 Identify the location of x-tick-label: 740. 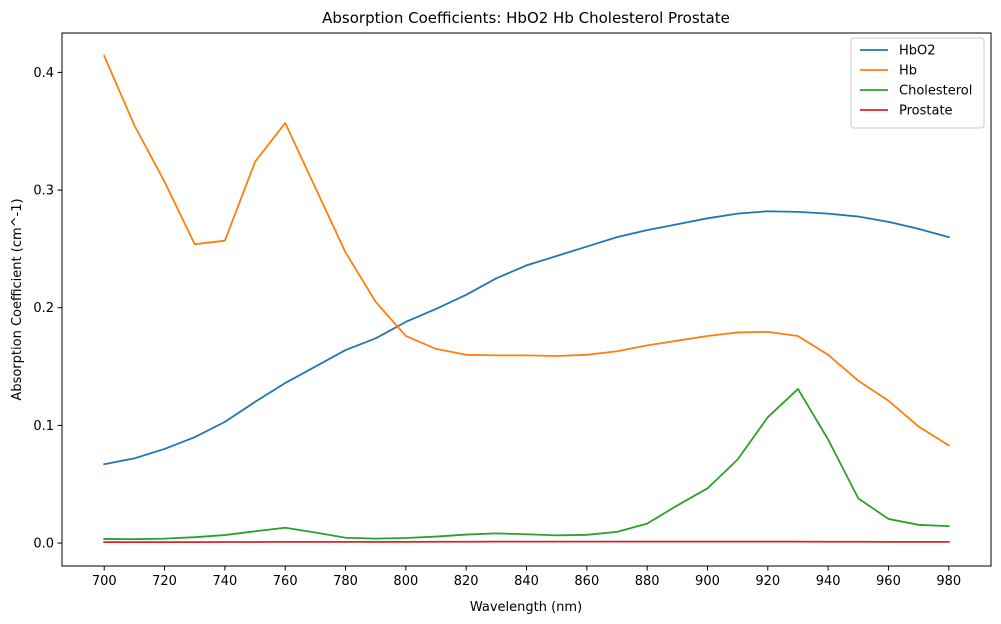
(224, 581).